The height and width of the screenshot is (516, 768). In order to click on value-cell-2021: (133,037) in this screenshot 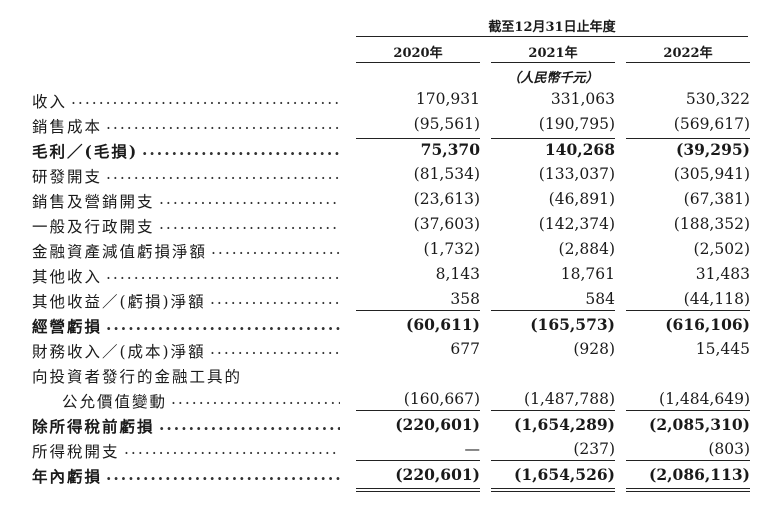, I will do `click(576, 174)`.